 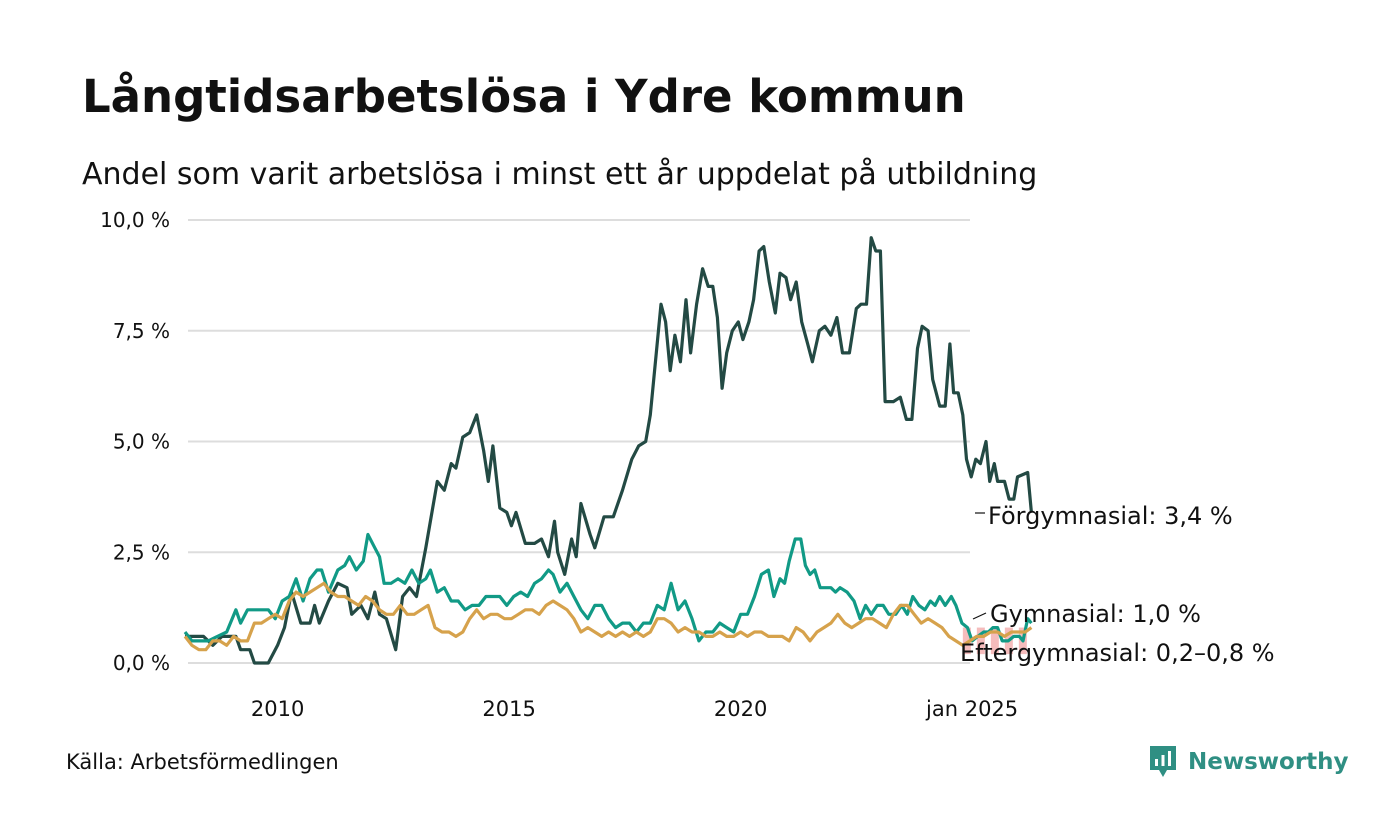 I want to click on series-label-eftergymnasial: Eftergymnasial: 0,2–0,8 %, so click(x=1117, y=653).